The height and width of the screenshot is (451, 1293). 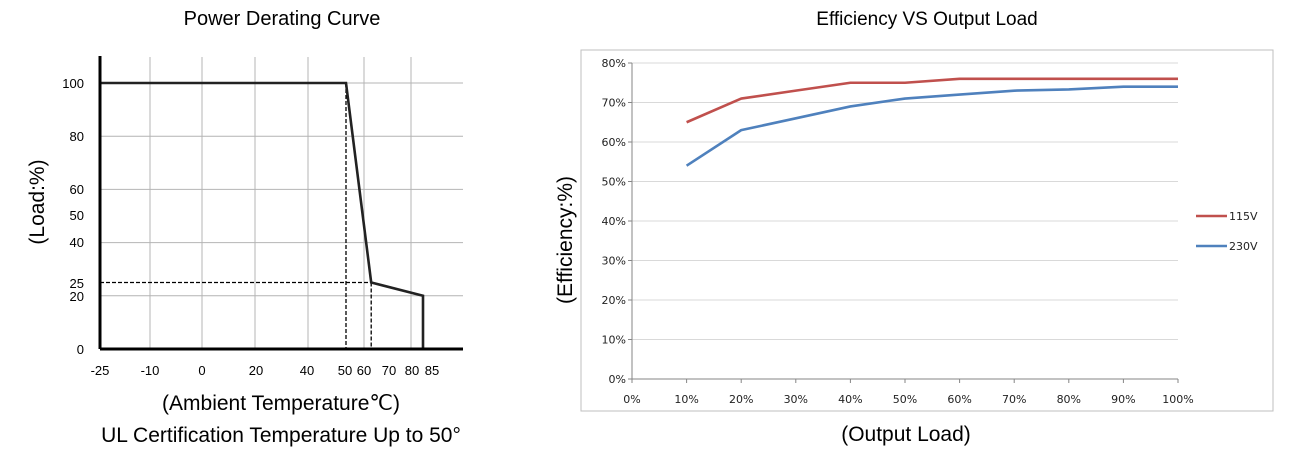 I want to click on efficiency-legend: 115V 230V, so click(x=1227, y=231).